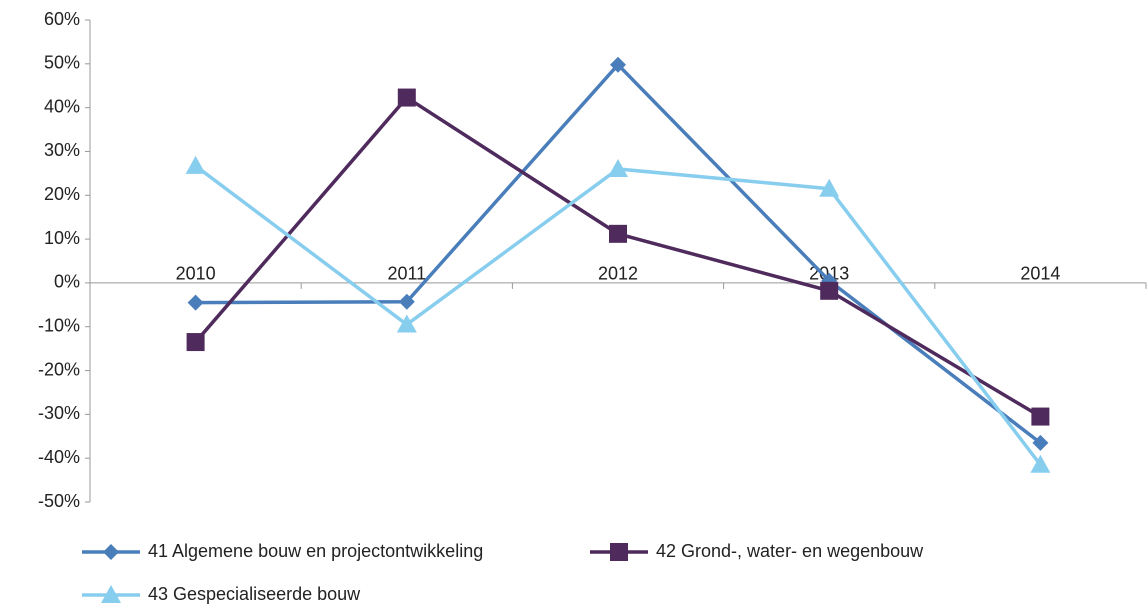 Image resolution: width=1148 pixels, height=606 pixels. What do you see at coordinates (62, 194) in the screenshot?
I see `y-tick-label: 20%` at bounding box center [62, 194].